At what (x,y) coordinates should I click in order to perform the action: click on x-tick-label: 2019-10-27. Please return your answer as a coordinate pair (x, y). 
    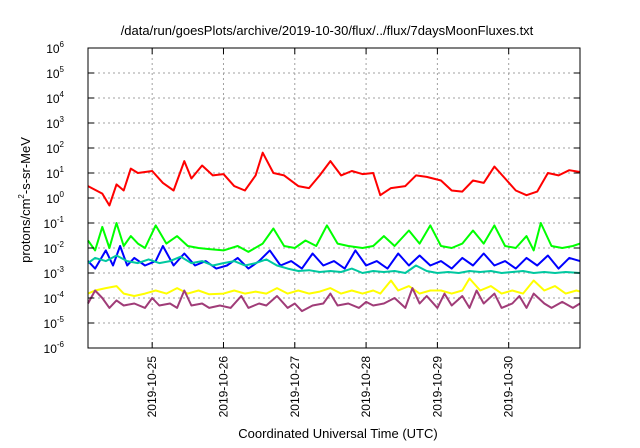
    Looking at the image, I should click on (295, 387).